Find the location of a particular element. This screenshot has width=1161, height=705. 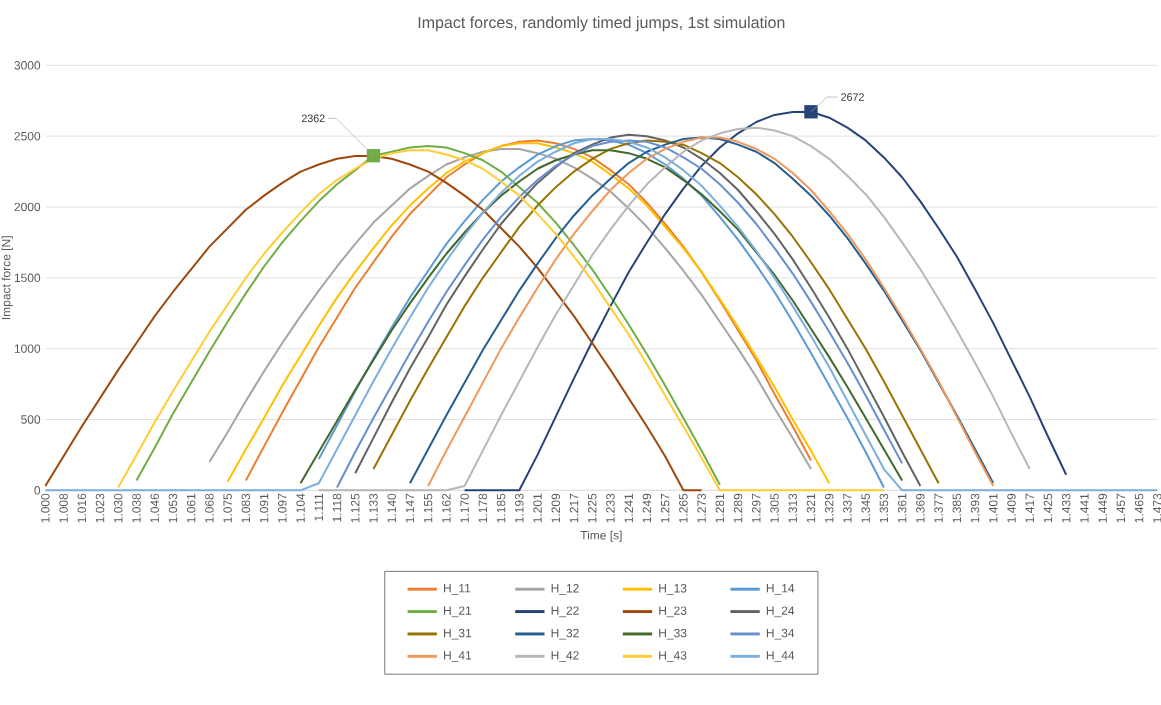

y-tick-label: 0 is located at coordinates (37, 490).